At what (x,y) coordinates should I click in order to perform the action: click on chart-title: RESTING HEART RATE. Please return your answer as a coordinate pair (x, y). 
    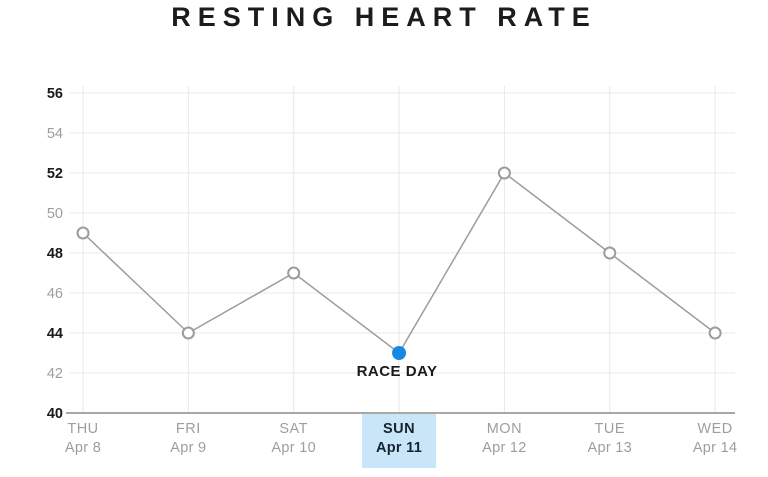
    Looking at the image, I should click on (384, 17).